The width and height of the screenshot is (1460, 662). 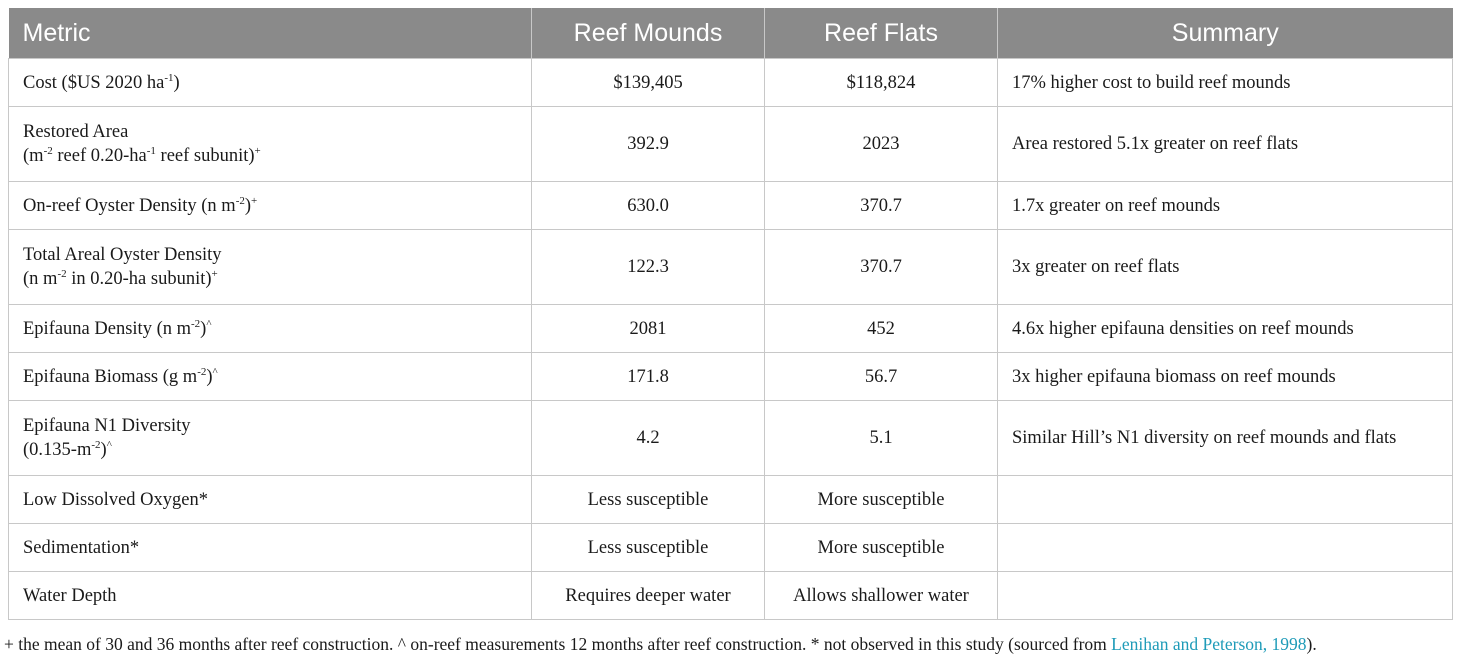 What do you see at coordinates (1225, 33) in the screenshot?
I see `header-summary: Summary` at bounding box center [1225, 33].